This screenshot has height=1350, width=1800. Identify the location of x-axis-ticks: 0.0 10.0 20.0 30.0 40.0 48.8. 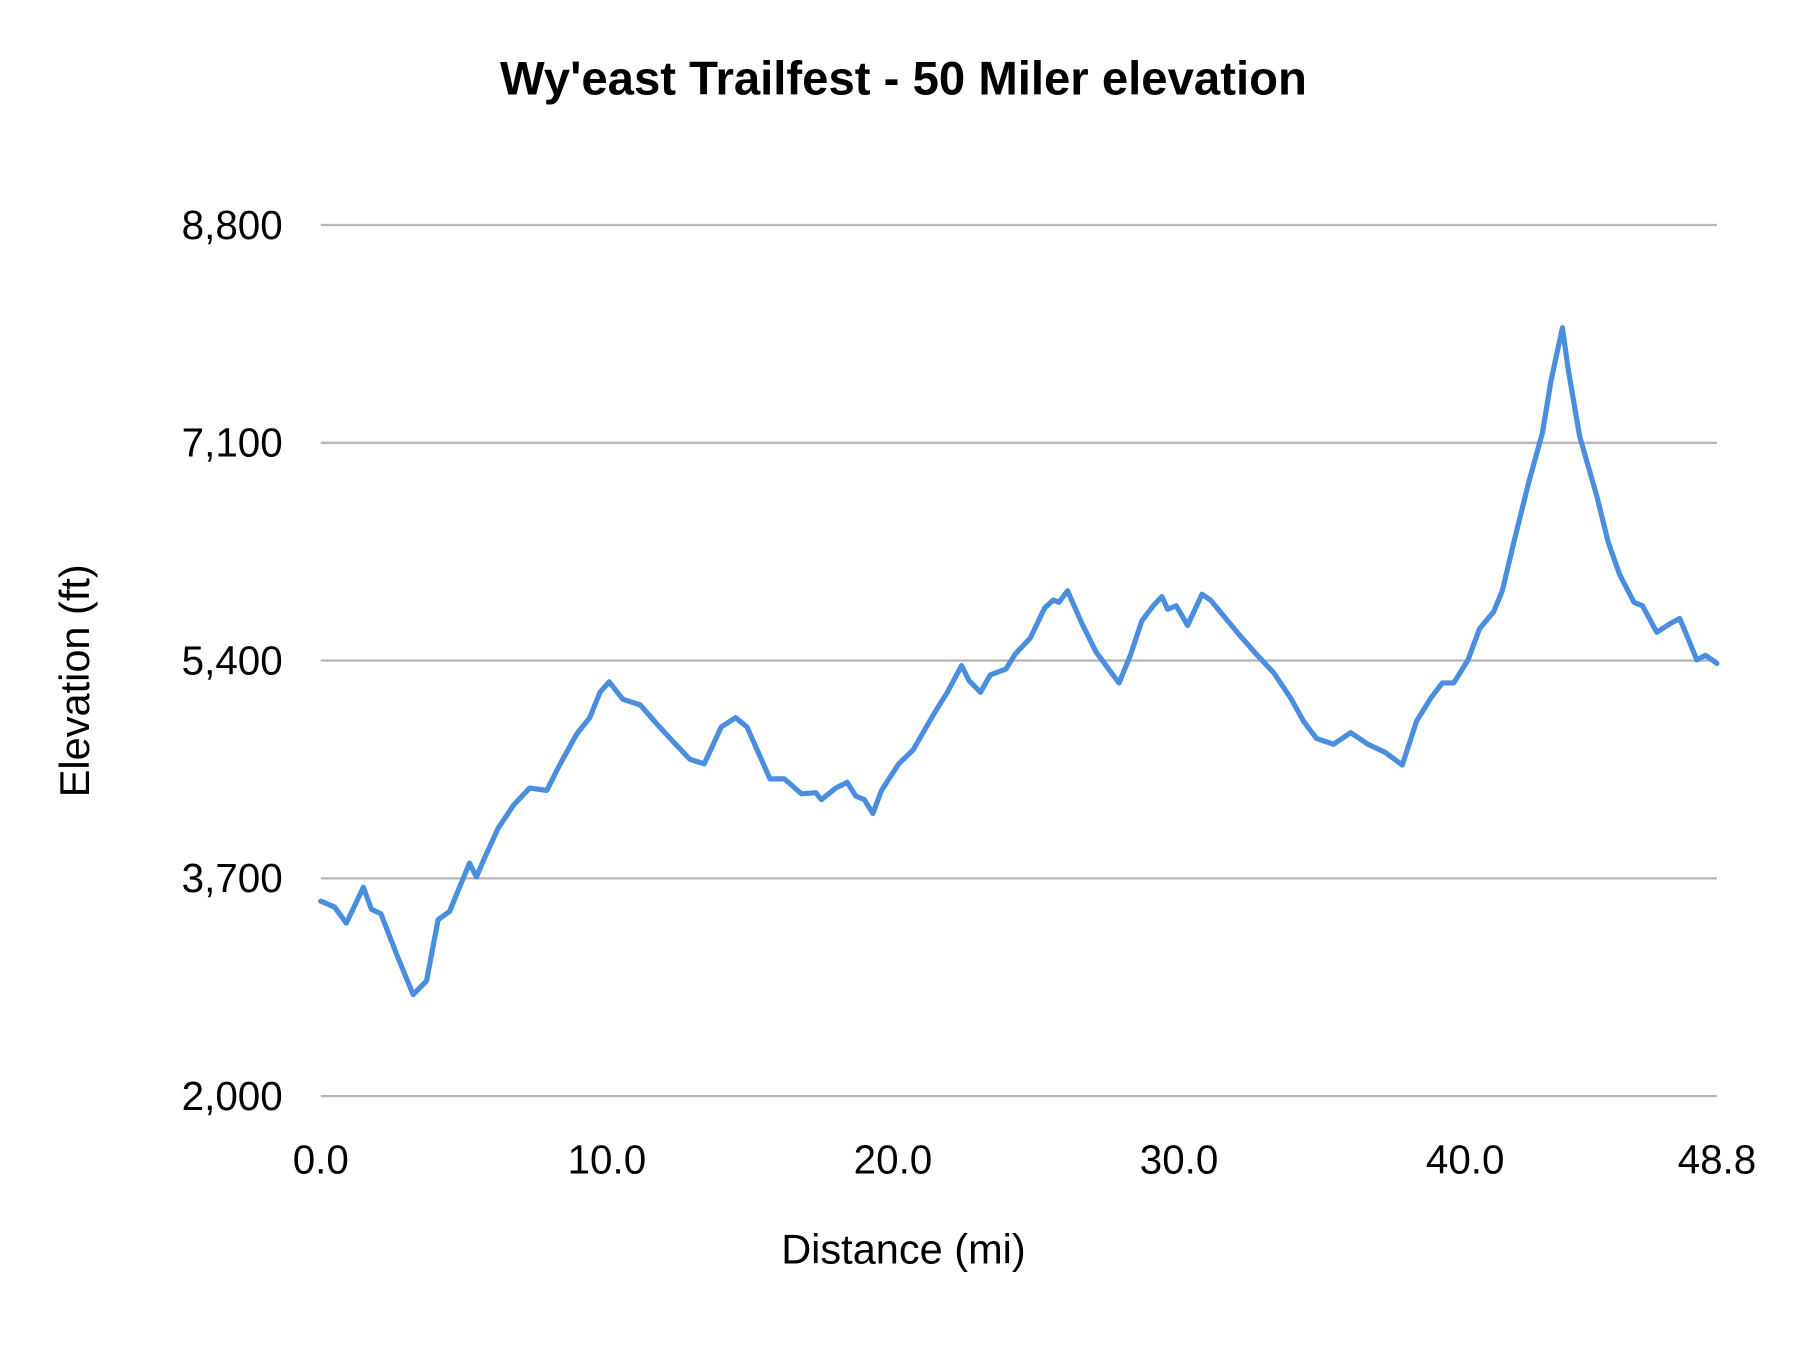
(1025, 1159).